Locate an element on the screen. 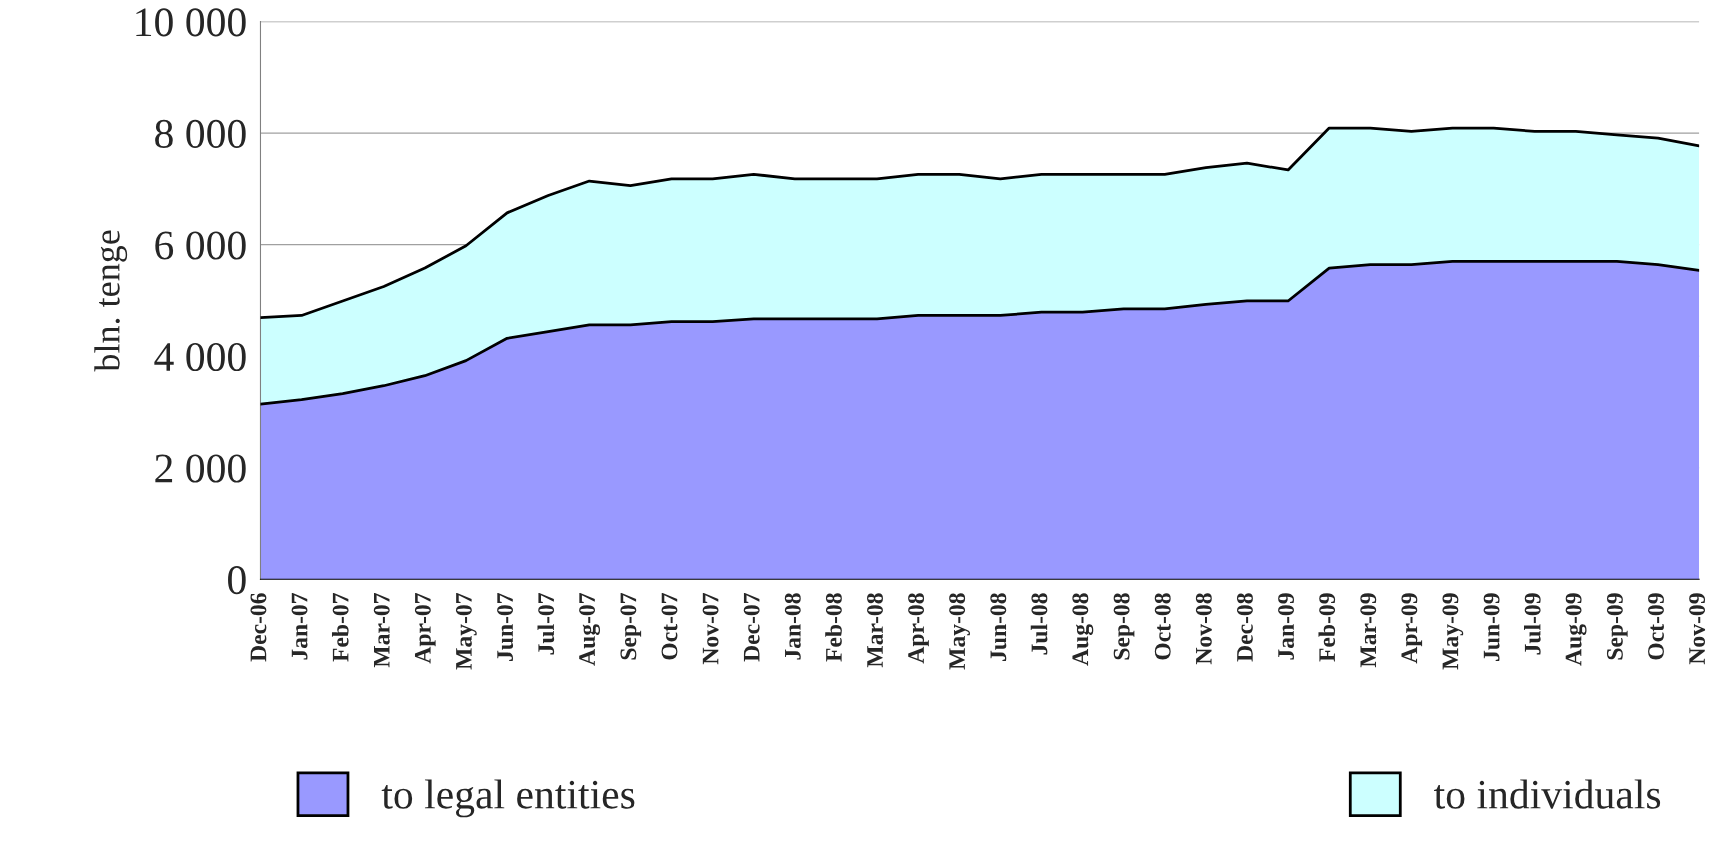 The width and height of the screenshot is (1725, 862). x-tick-label: Jan-09 is located at coordinates (1286, 626).